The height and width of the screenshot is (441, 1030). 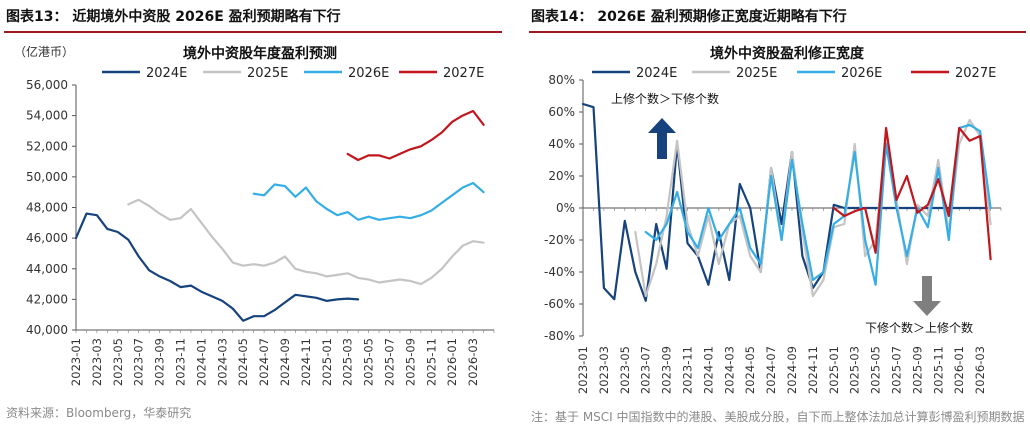 I want to click on right-y-axis: -80% -60% -40% -20% 0% 20% 40% 60% 80%, so click(x=564, y=208).